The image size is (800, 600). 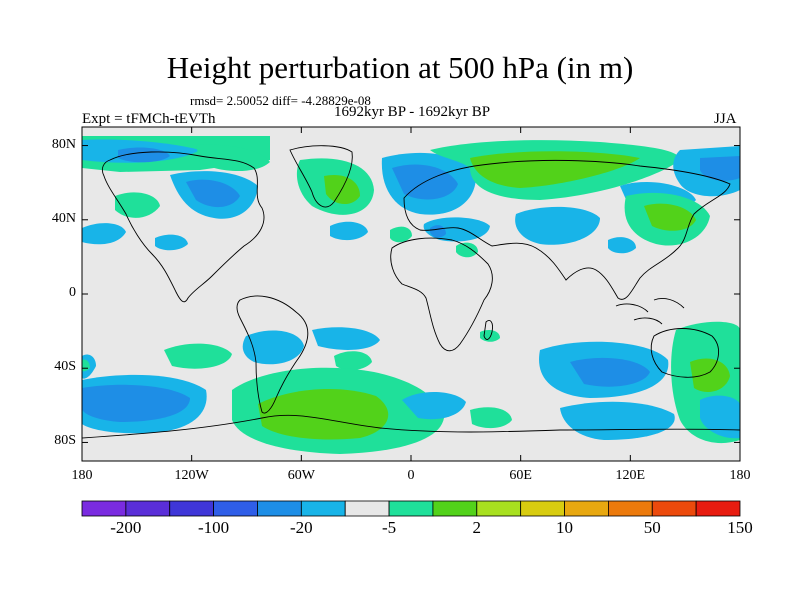 I want to click on lon-tick-label: 120W, so click(x=191, y=475).